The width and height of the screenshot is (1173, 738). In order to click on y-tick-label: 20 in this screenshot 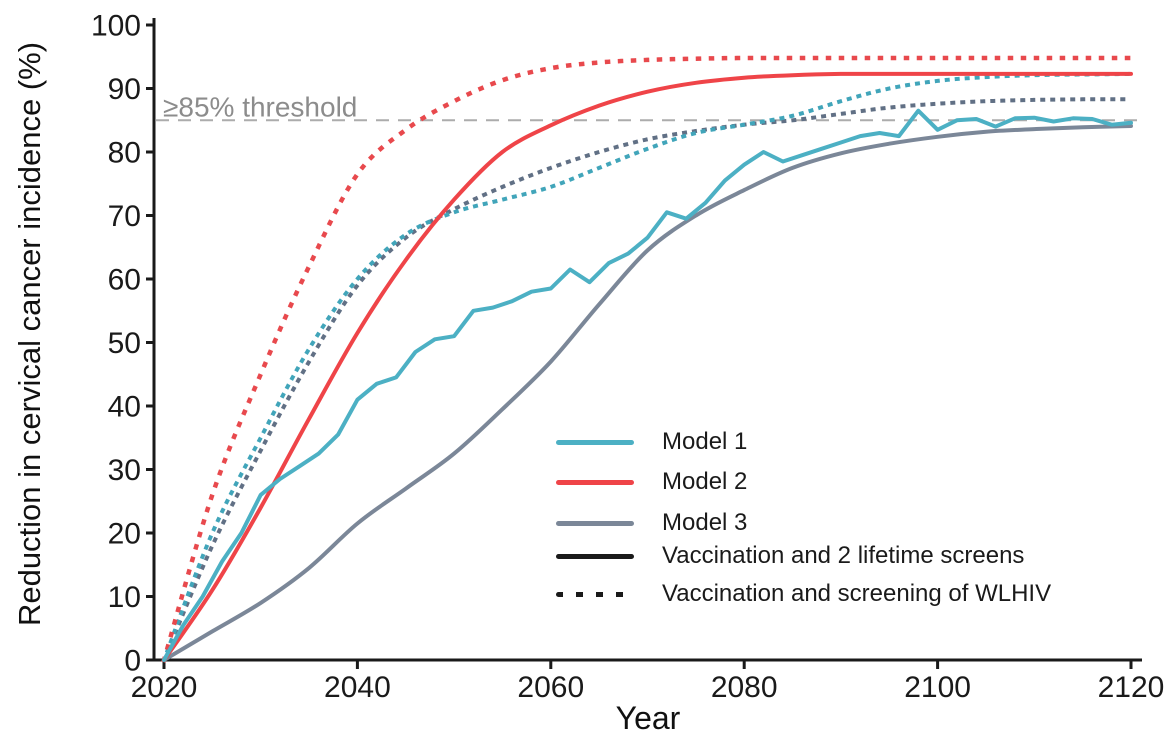, I will do `click(124, 534)`.